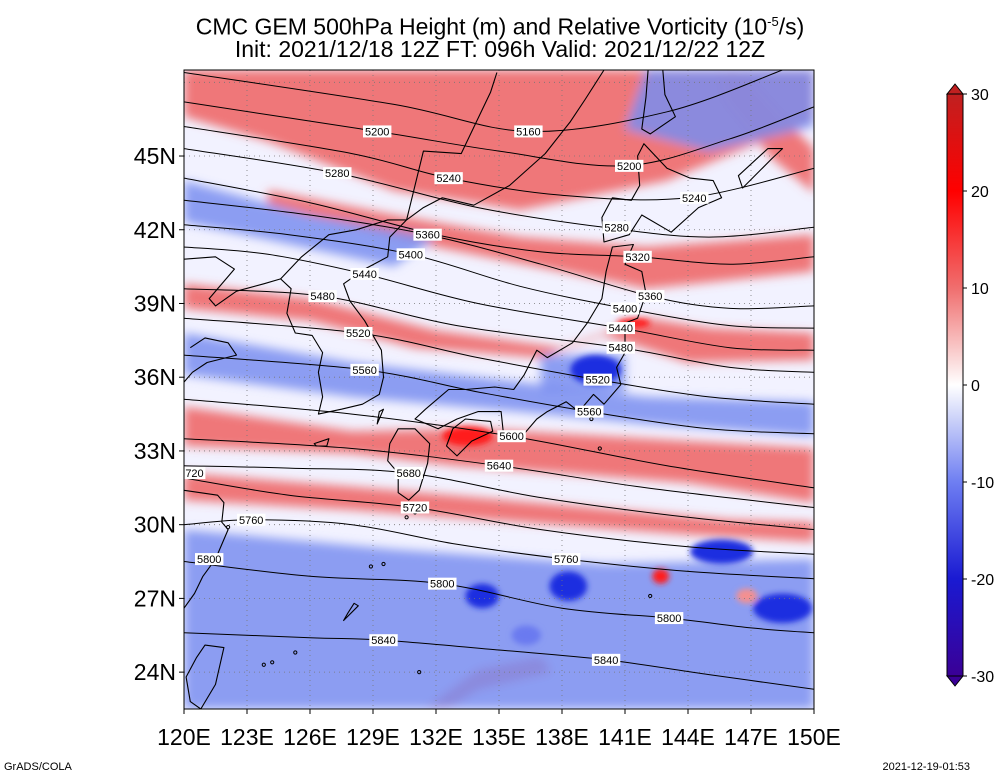  Describe the element at coordinates (955, 681) in the screenshot. I see `colorbar-min-arrow` at that location.